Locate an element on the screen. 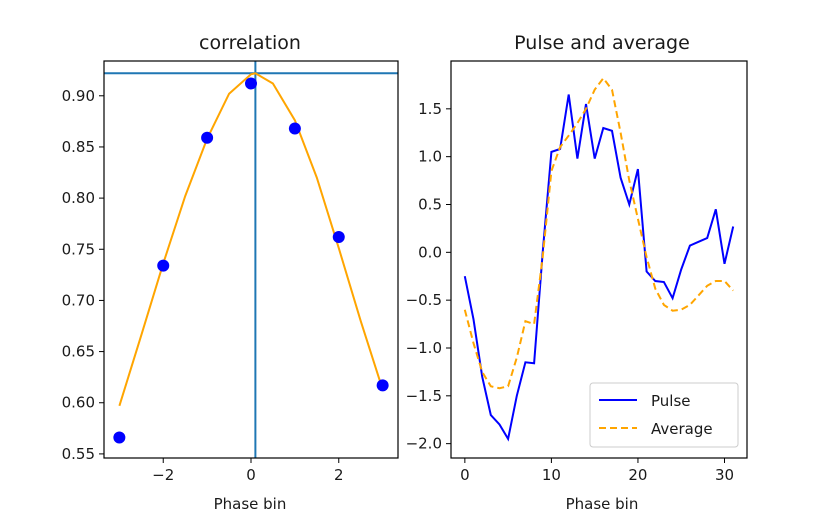  correlation-y-tick-label: 0.80 is located at coordinates (78, 198).